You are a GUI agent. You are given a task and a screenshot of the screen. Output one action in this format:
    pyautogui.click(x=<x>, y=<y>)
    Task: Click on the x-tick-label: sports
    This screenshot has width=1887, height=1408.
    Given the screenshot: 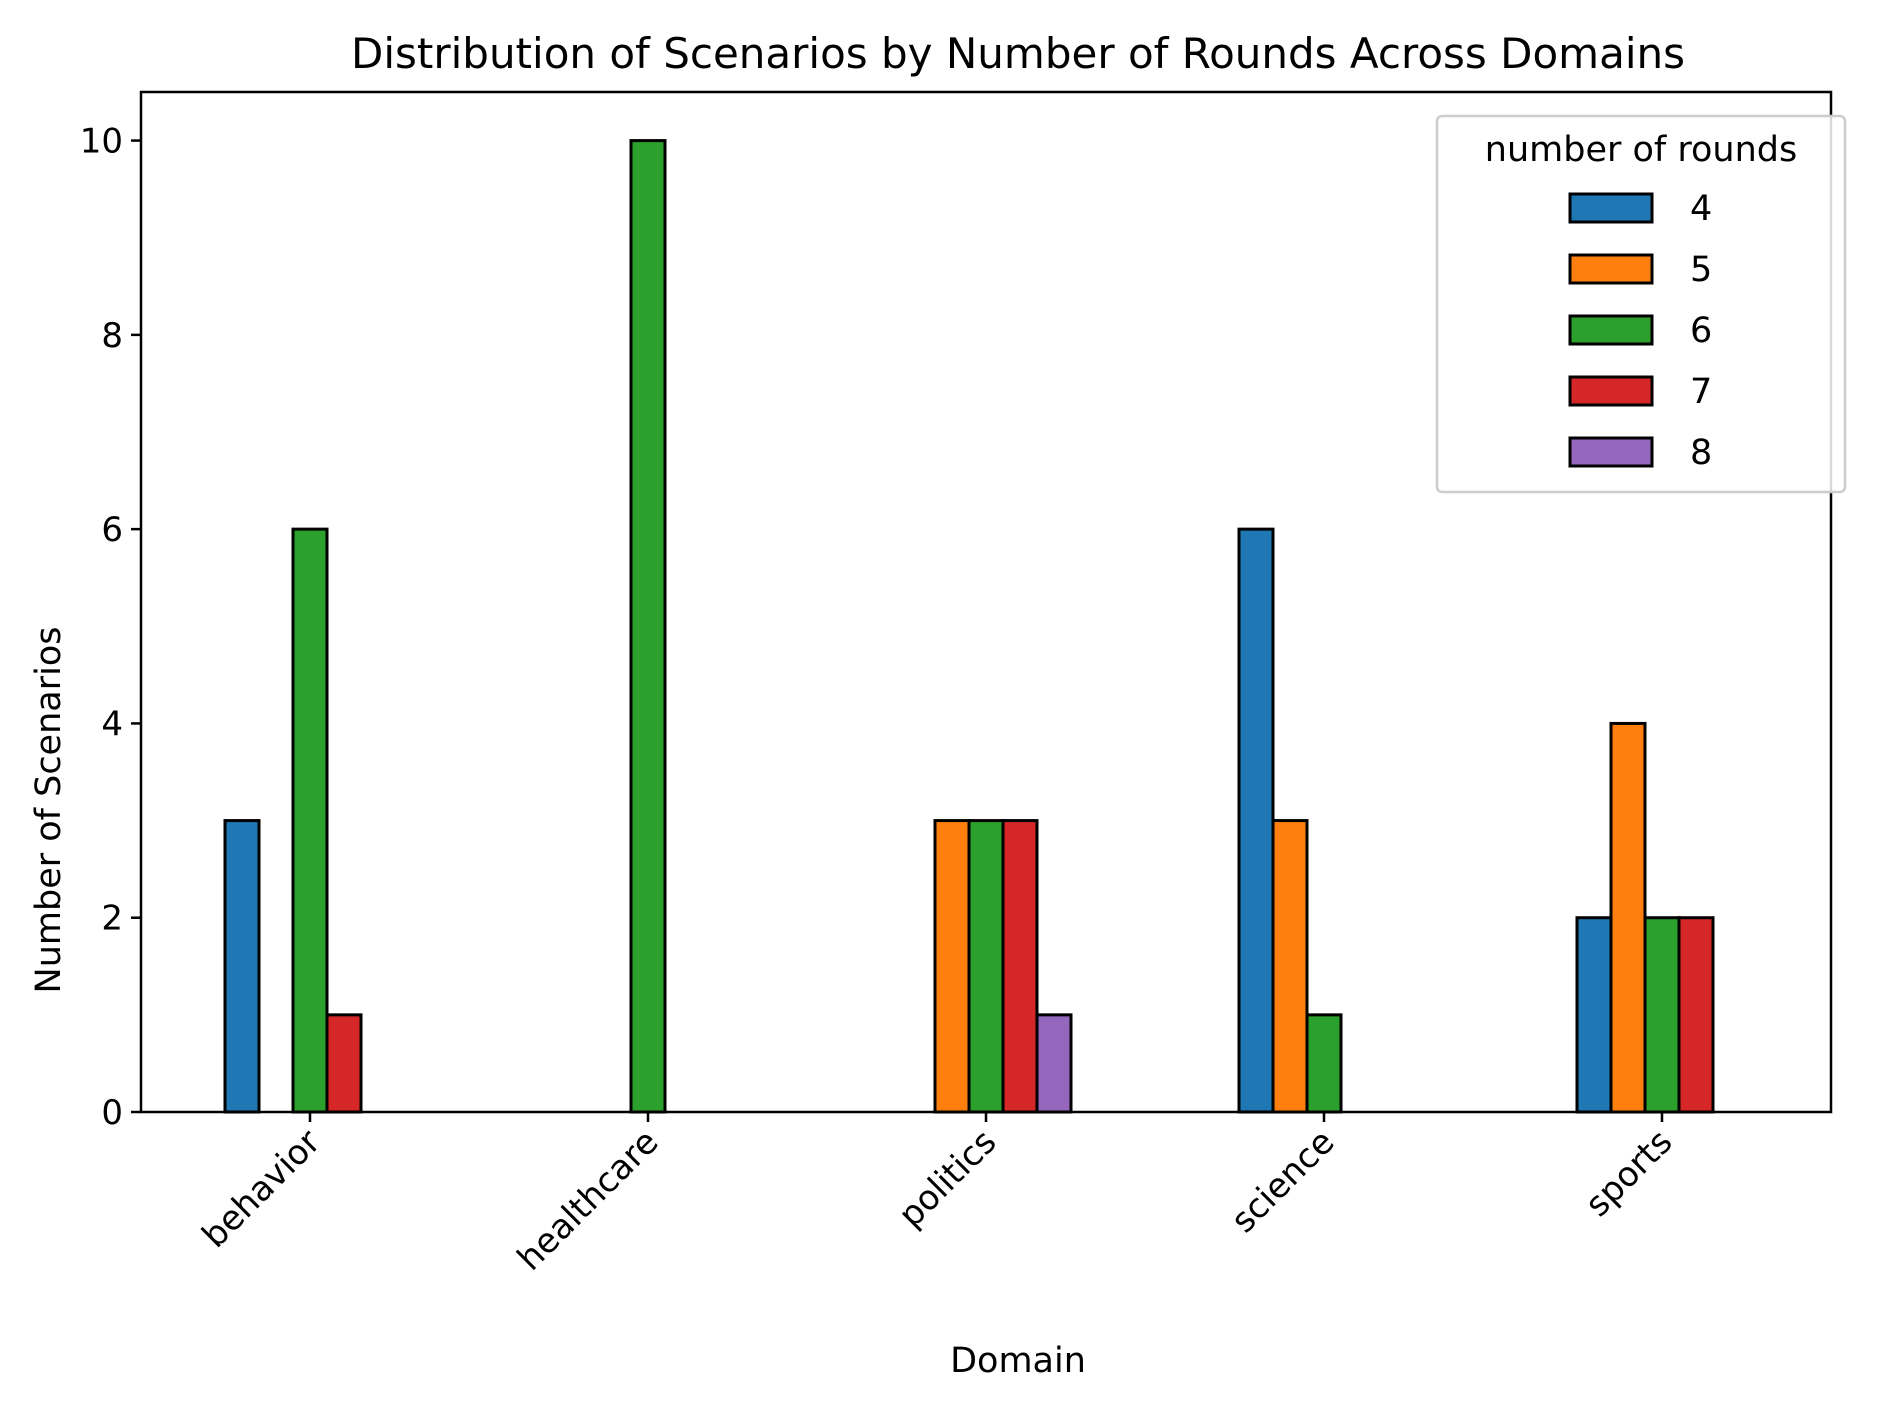 What is the action you would take?
    pyautogui.click(x=1629, y=1173)
    